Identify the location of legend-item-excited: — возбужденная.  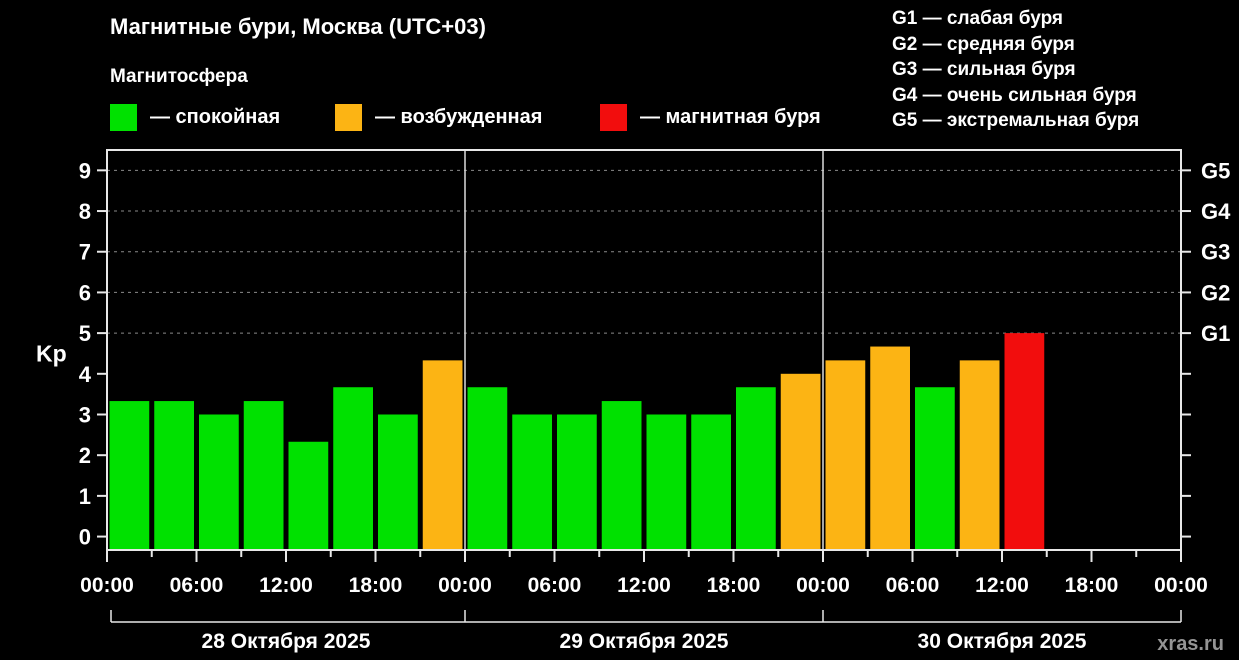
(438, 117).